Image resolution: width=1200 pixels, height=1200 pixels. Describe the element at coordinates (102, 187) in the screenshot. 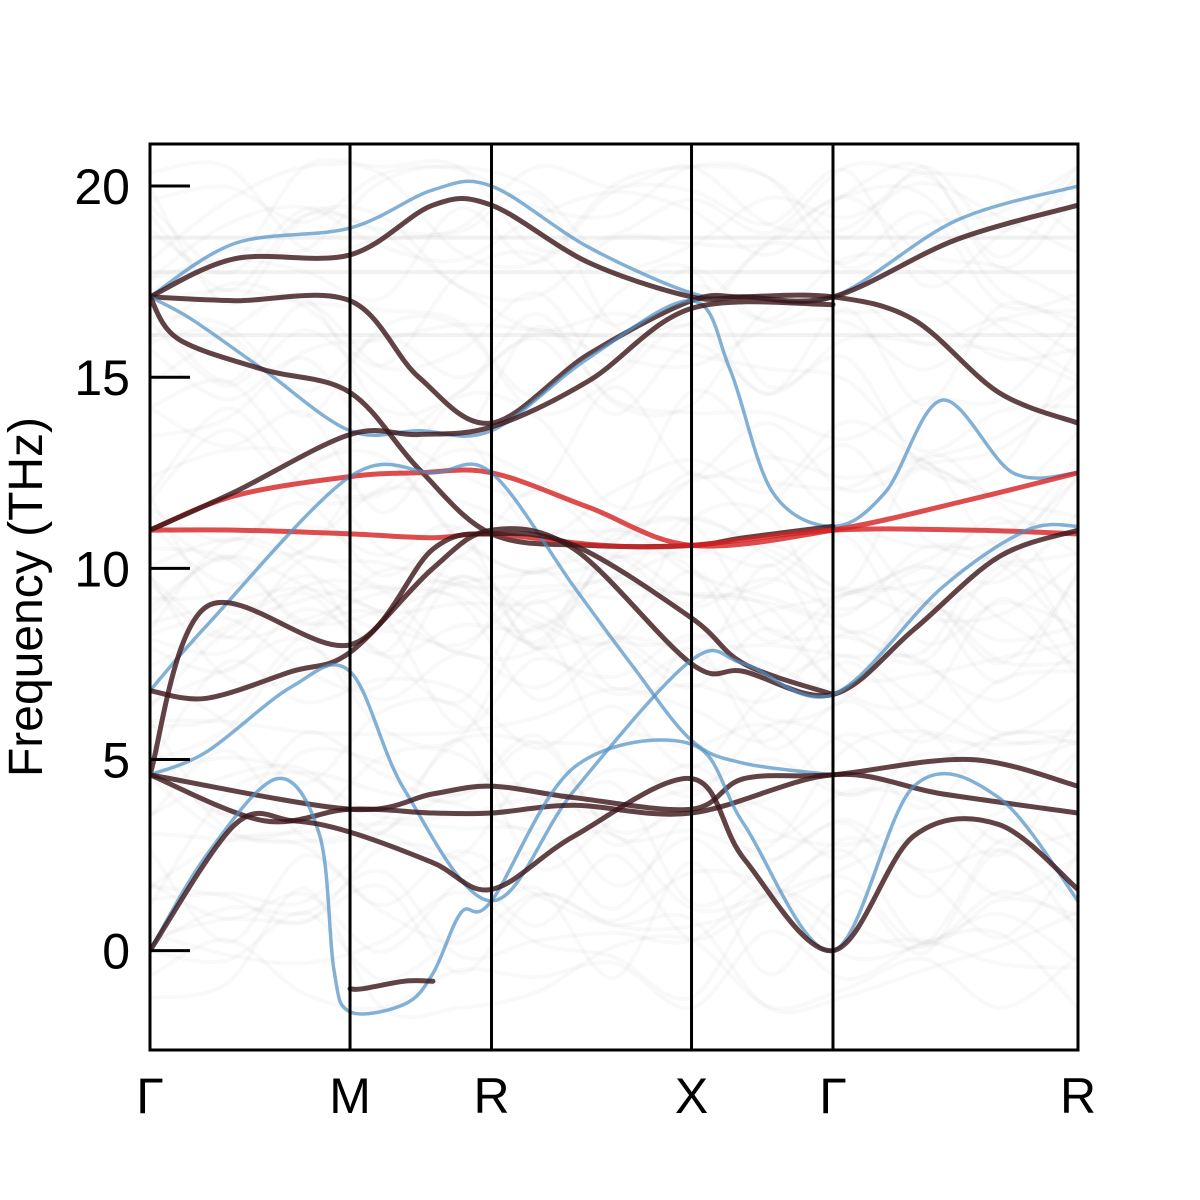

I see `y-tick-label: 20` at that location.